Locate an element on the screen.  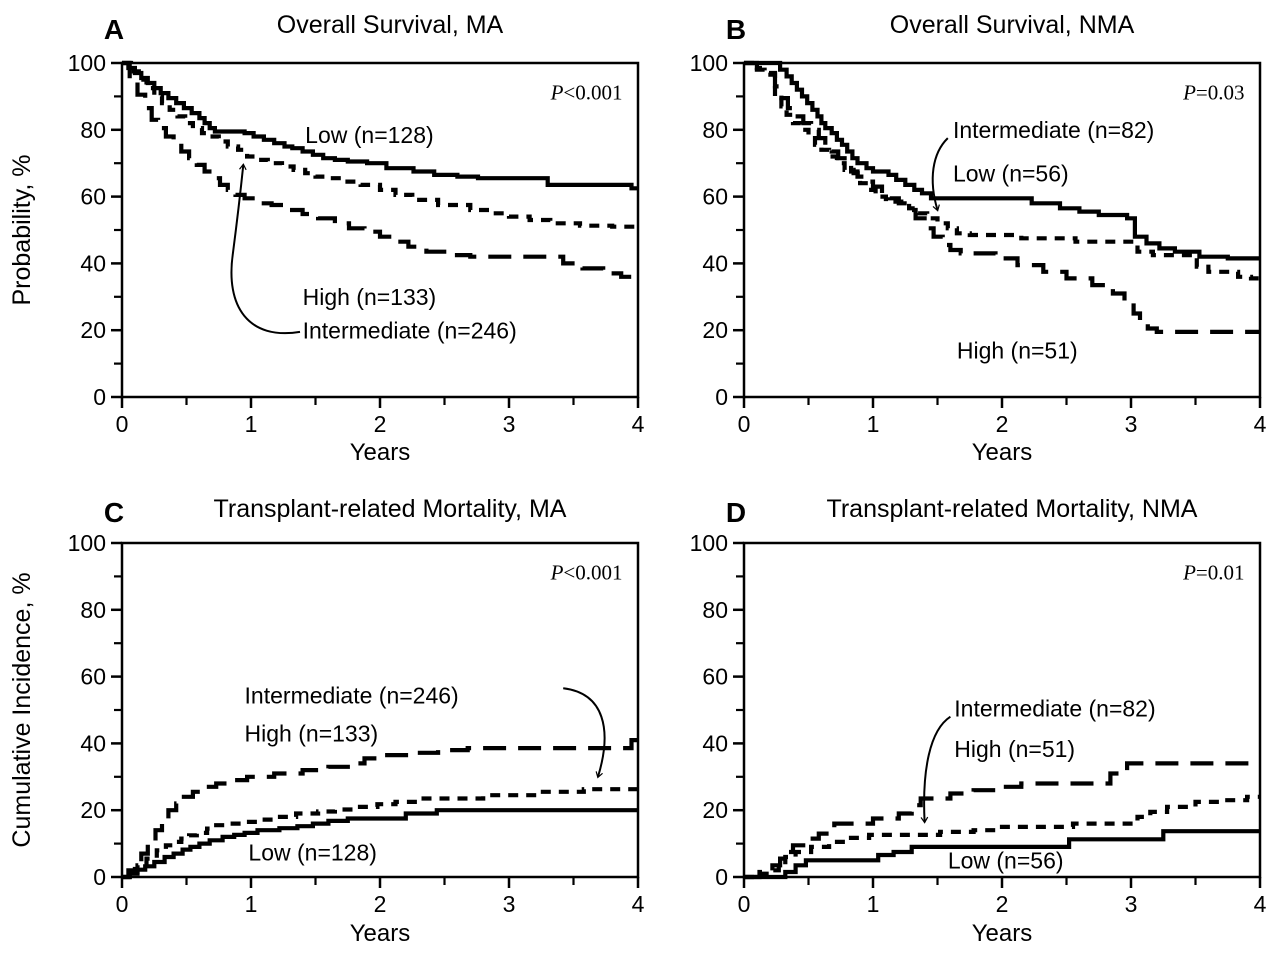
plot-frame is located at coordinates (380, 710).